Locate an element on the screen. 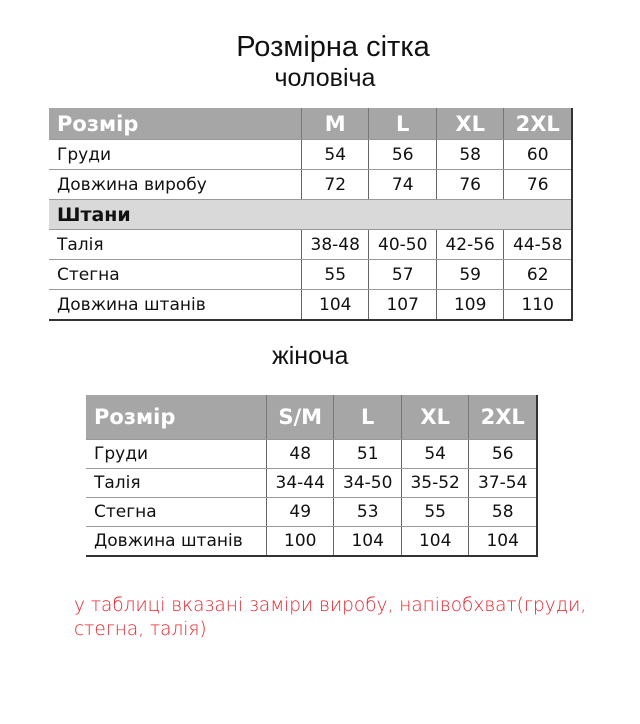 The width and height of the screenshot is (640, 724). women-subtitle: жіноча is located at coordinates (310, 356).